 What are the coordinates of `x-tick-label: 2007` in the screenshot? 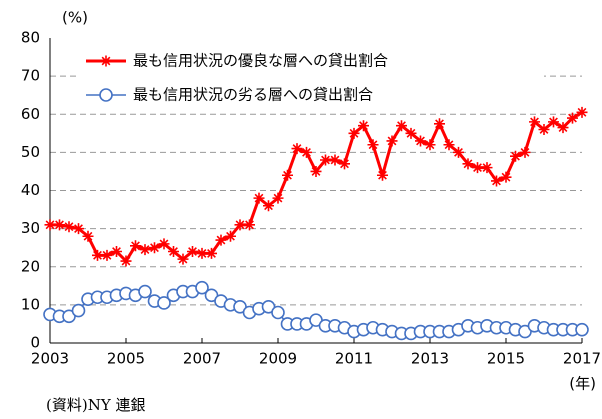 It's located at (202, 359).